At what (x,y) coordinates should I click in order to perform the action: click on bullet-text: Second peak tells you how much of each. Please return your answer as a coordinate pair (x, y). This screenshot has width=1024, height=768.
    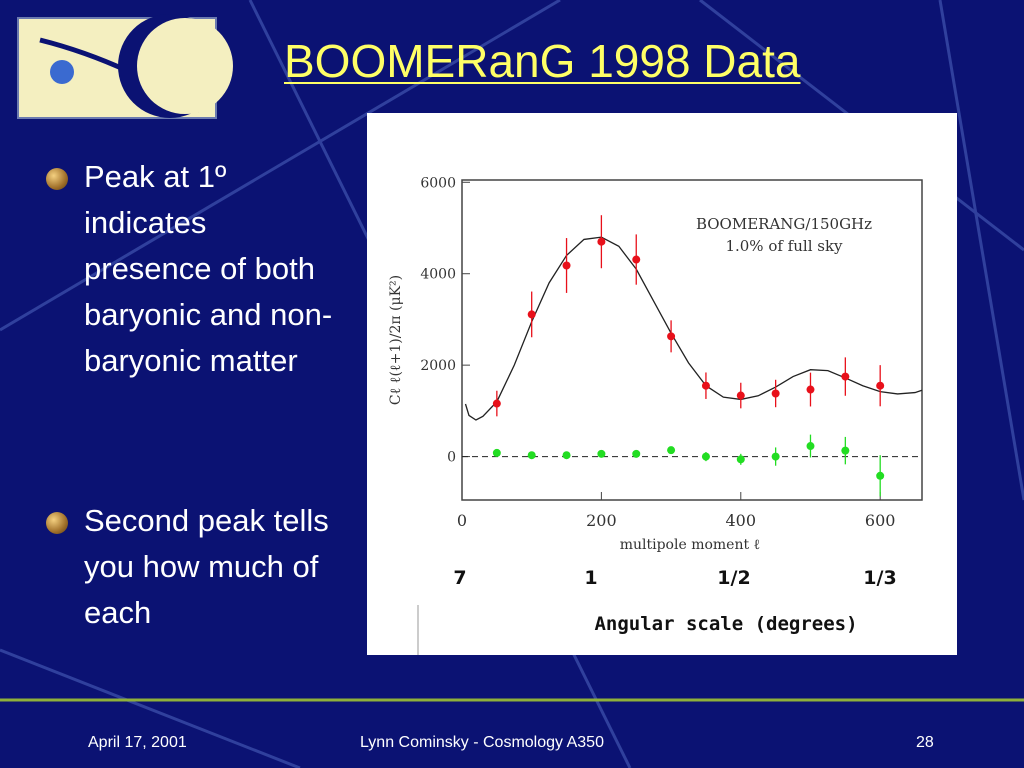
    Looking at the image, I should click on (206, 566).